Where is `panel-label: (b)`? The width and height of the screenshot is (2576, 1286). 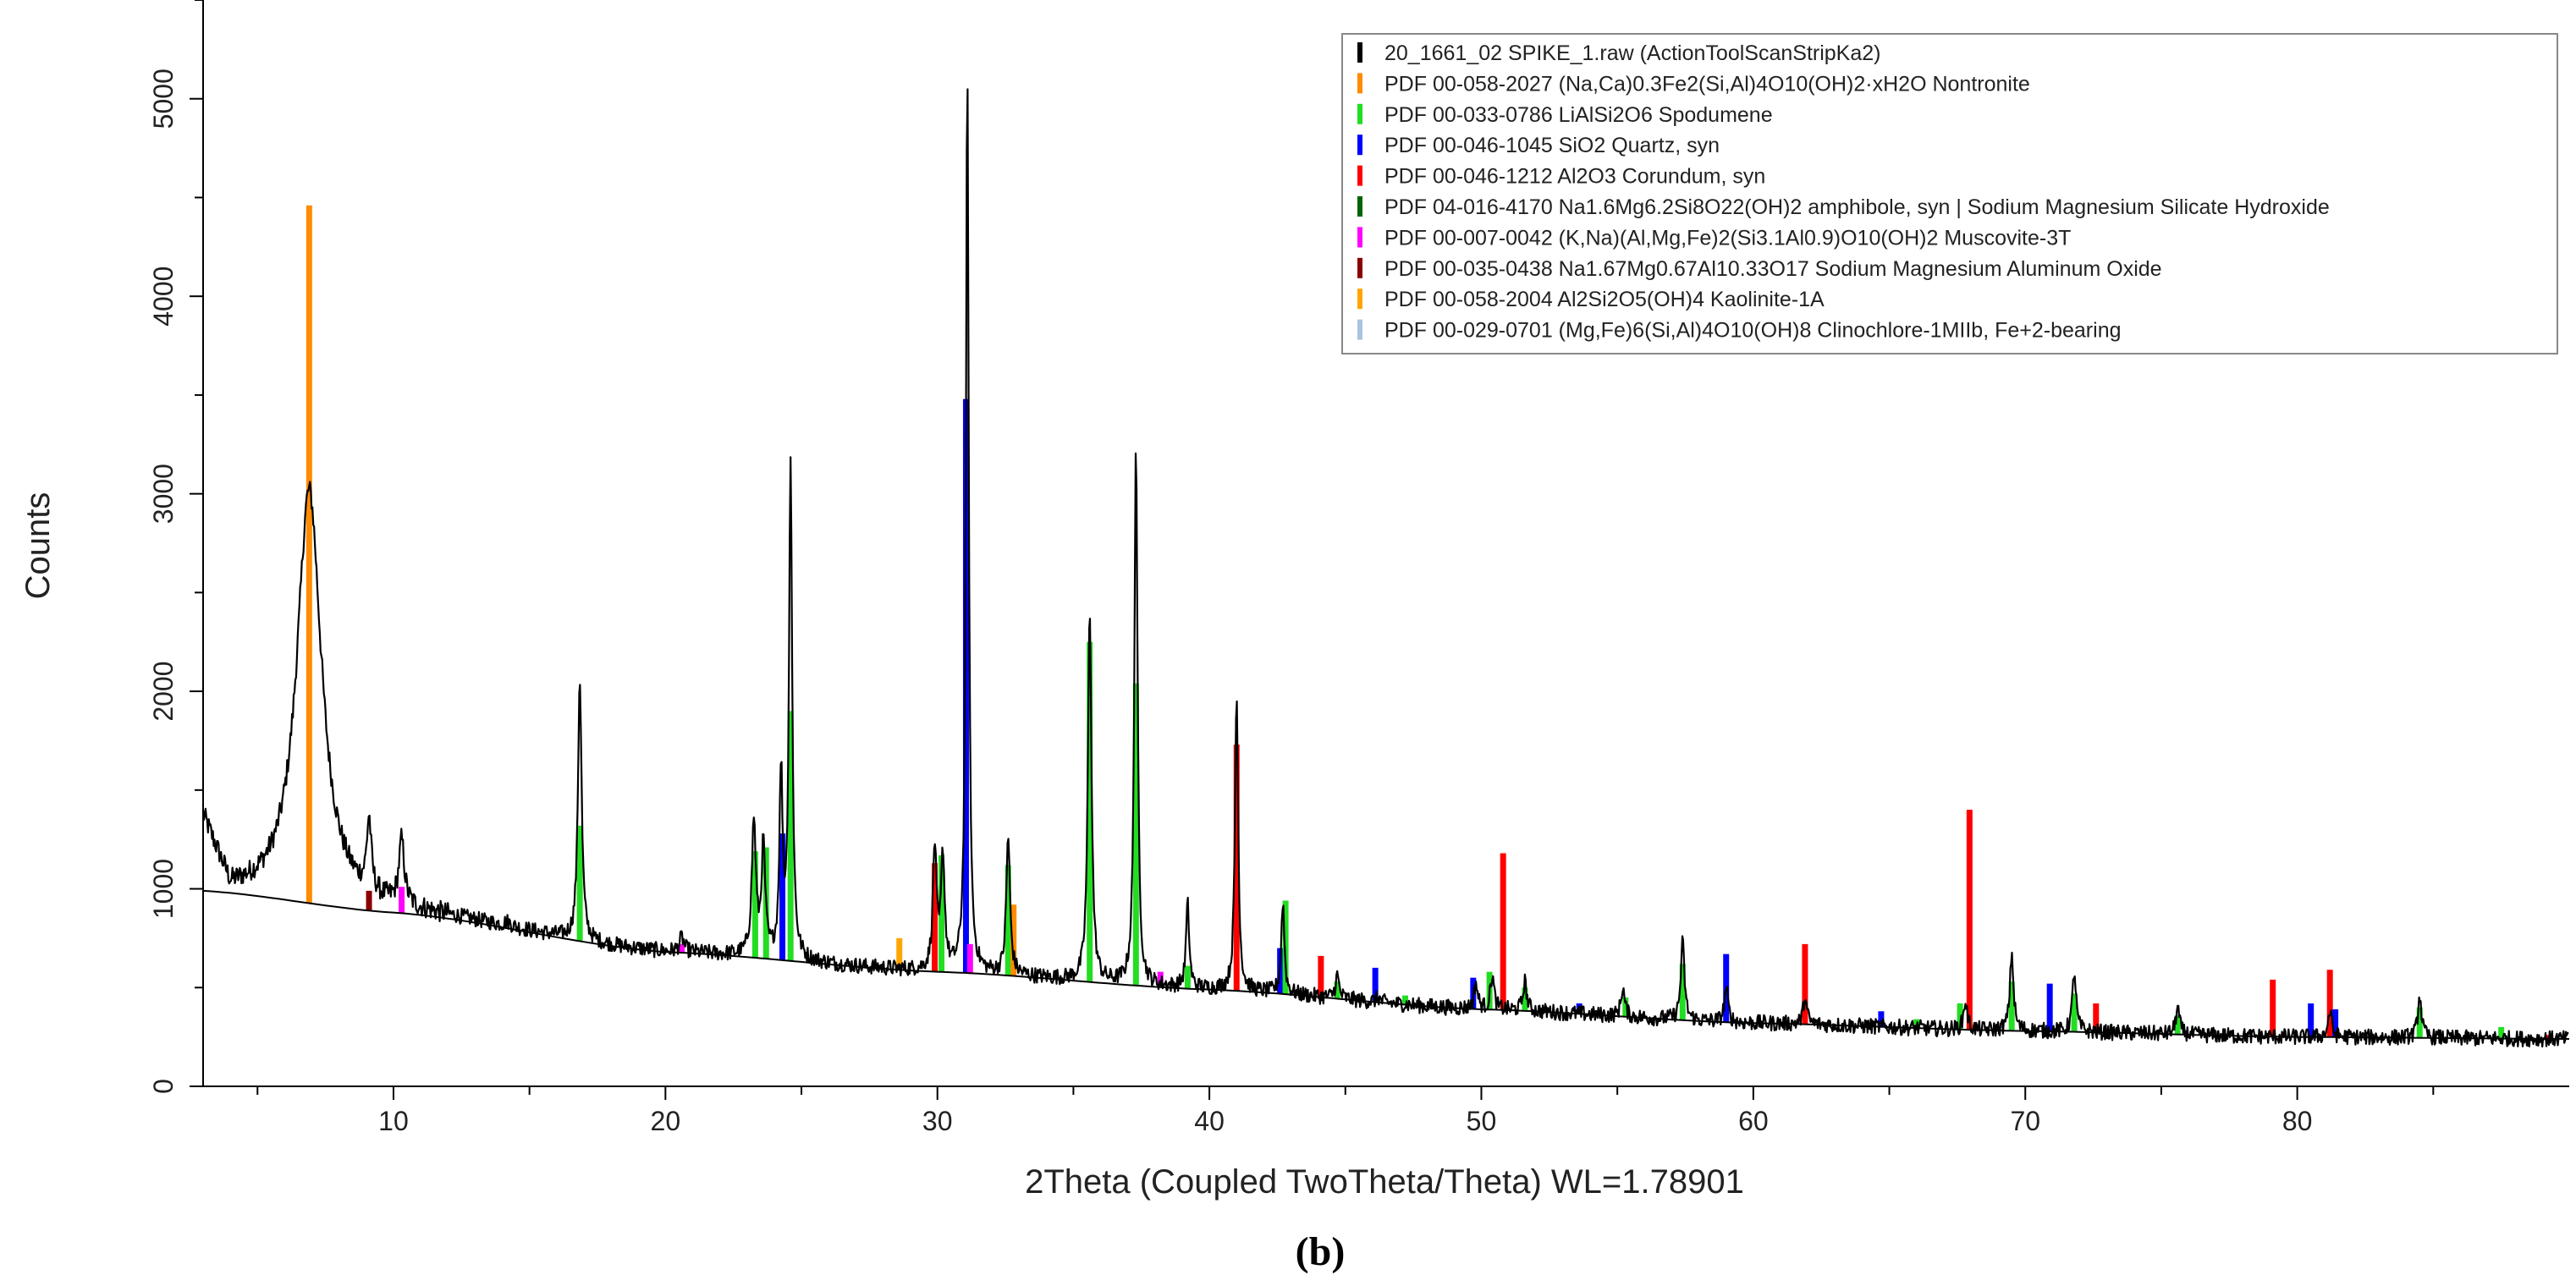 panel-label: (b) is located at coordinates (1321, 1251).